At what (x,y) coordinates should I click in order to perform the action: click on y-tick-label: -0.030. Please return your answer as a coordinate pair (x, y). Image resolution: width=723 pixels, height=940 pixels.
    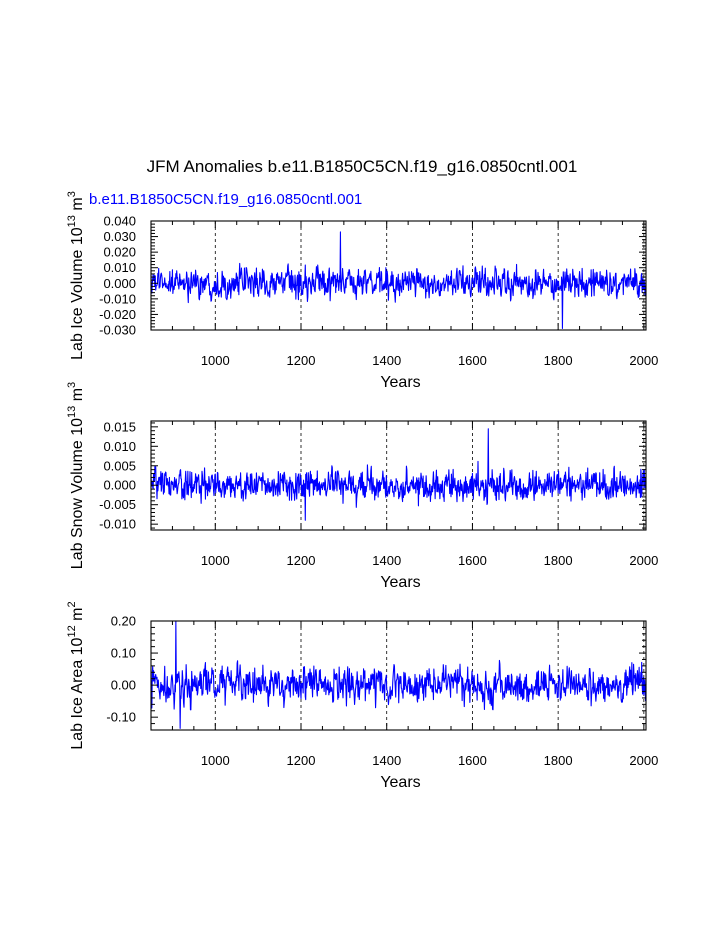
    Looking at the image, I should click on (117, 330).